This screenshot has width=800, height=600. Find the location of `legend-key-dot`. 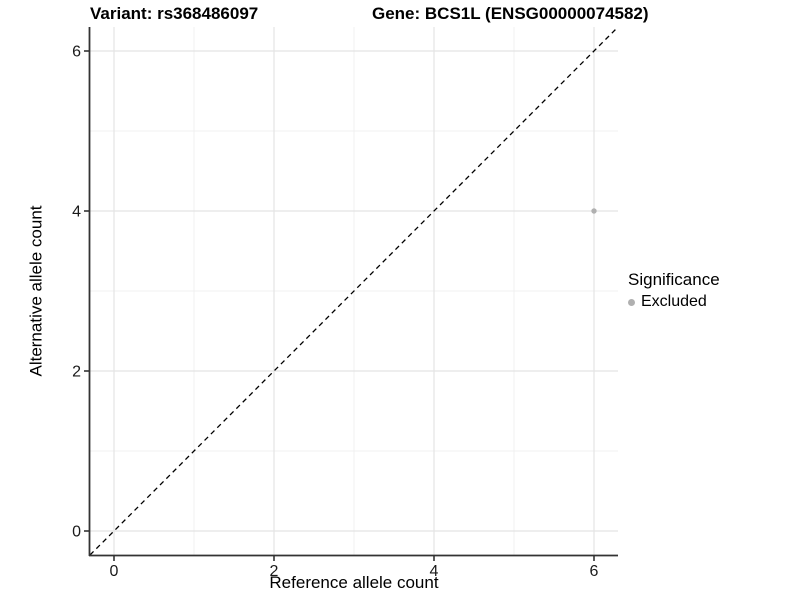

legend-key-dot is located at coordinates (631, 302).